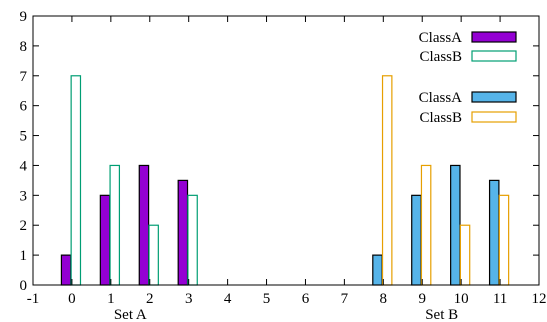 Image resolution: width=547 pixels, height=322 pixels. What do you see at coordinates (345, 299) in the screenshot?
I see `x-tick-label: 7` at bounding box center [345, 299].